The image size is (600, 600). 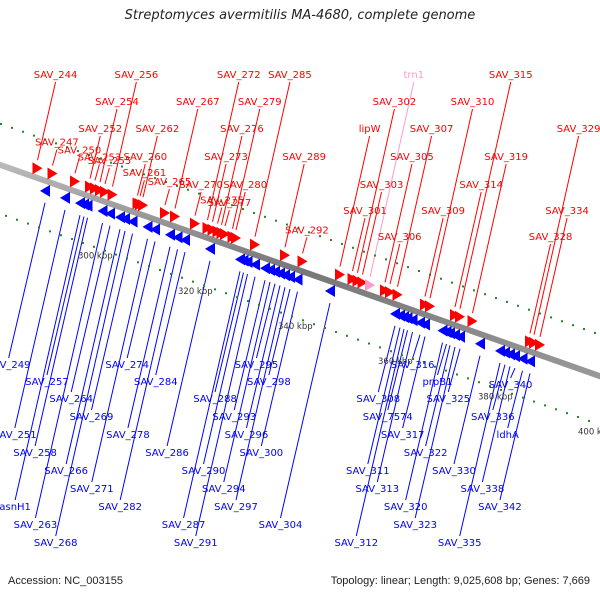 What do you see at coordinates (260, 102) in the screenshot?
I see `gene-label-SAV_279: SAV_279` at bounding box center [260, 102].